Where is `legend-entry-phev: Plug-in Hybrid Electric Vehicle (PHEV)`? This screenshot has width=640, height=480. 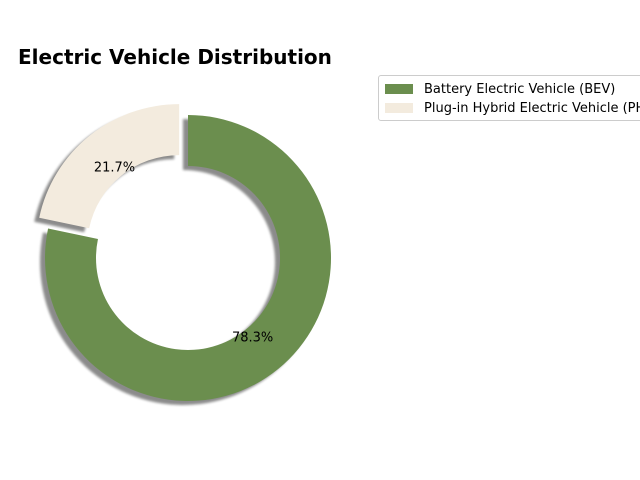
legend-entry-phev: Plug-in Hybrid Electric Vehicle (PHEV) is located at coordinates (512, 108).